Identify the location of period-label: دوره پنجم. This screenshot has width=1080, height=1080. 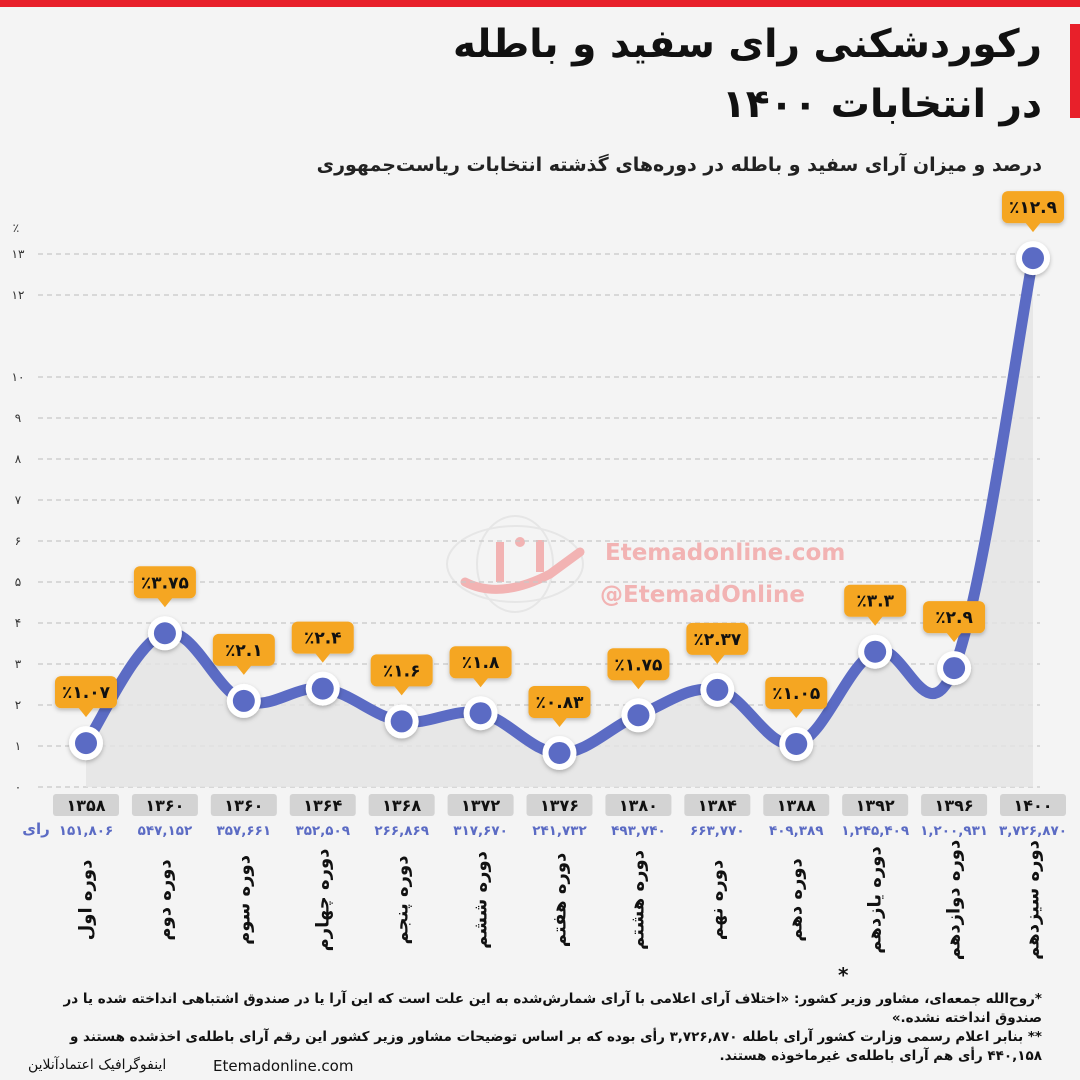
(402, 900).